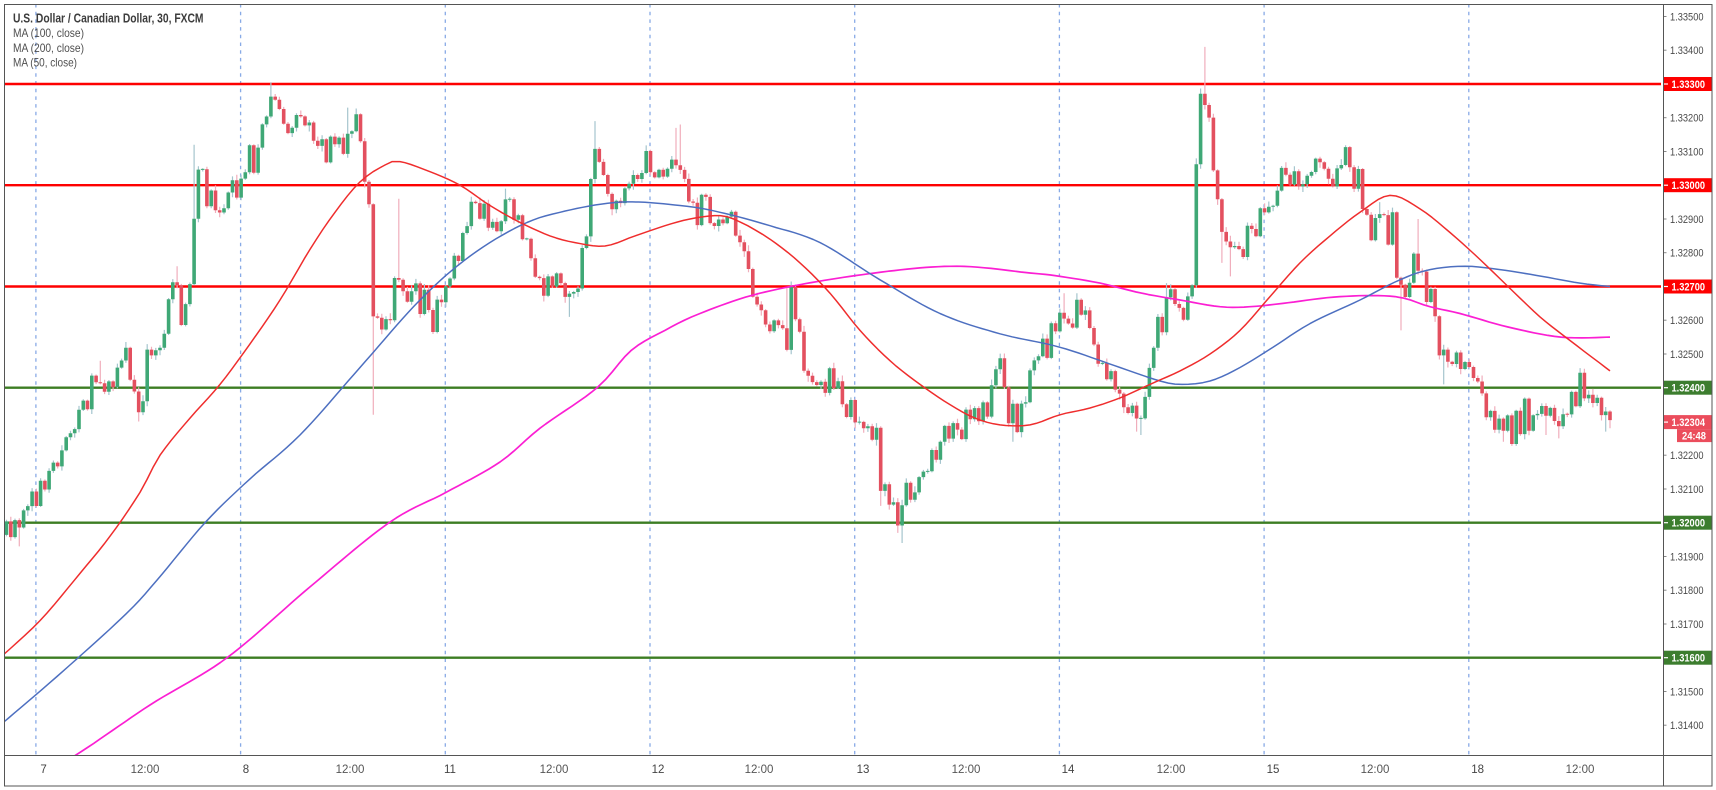 Image resolution: width=1716 pixels, height=790 pixels. I want to click on svg-text: 1.33300, so click(1689, 85).